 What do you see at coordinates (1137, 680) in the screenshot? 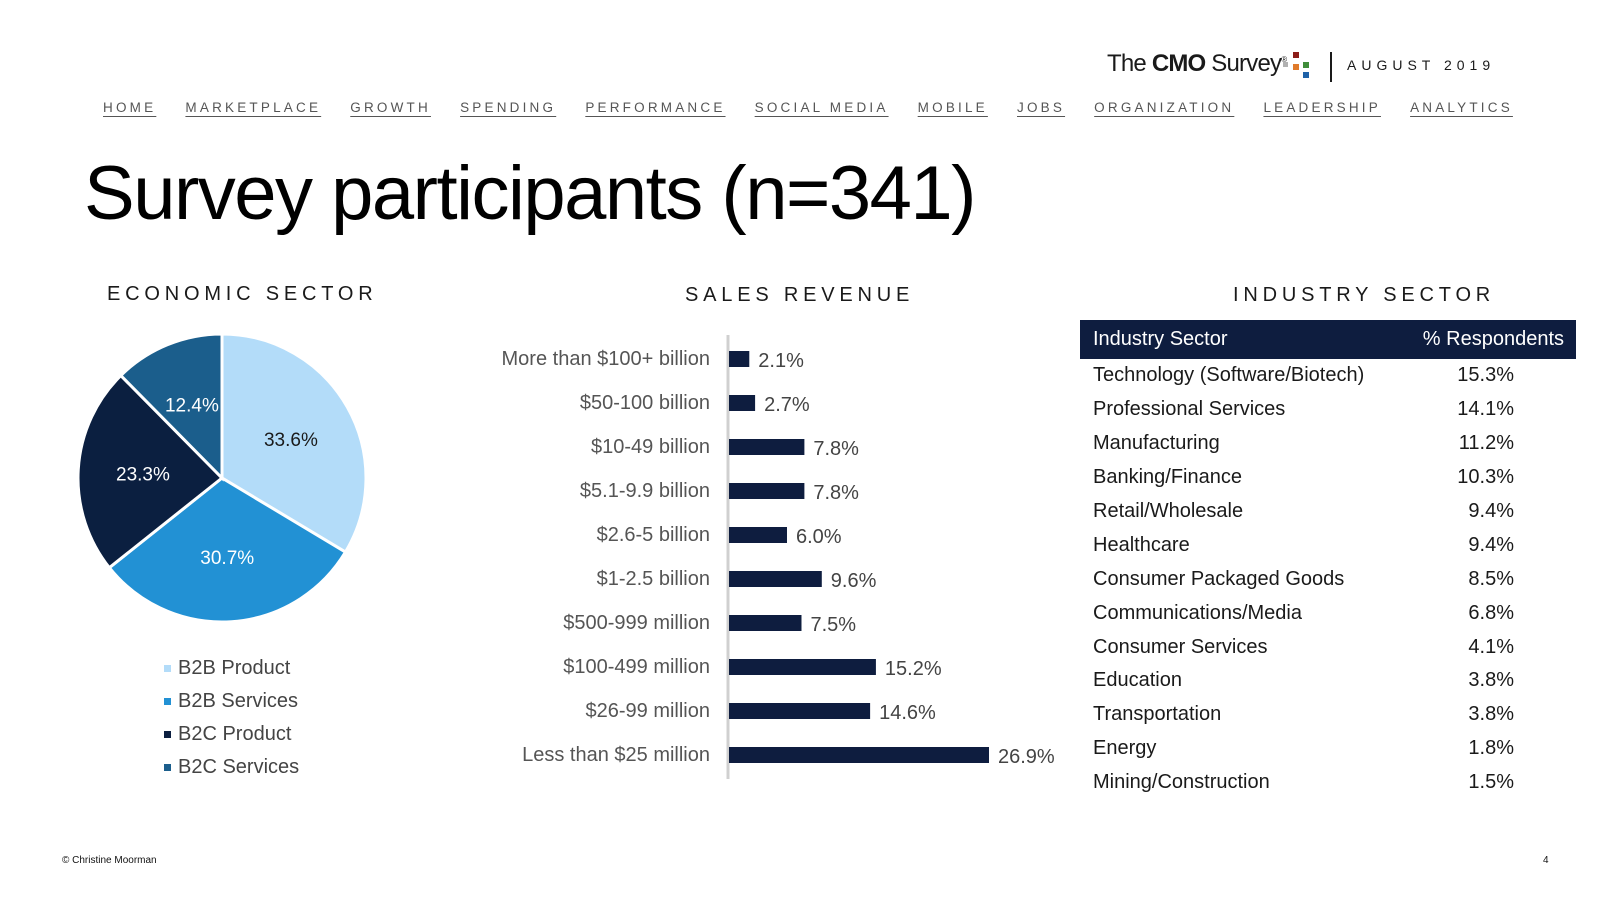
I see `table-cell-sector: Education` at bounding box center [1137, 680].